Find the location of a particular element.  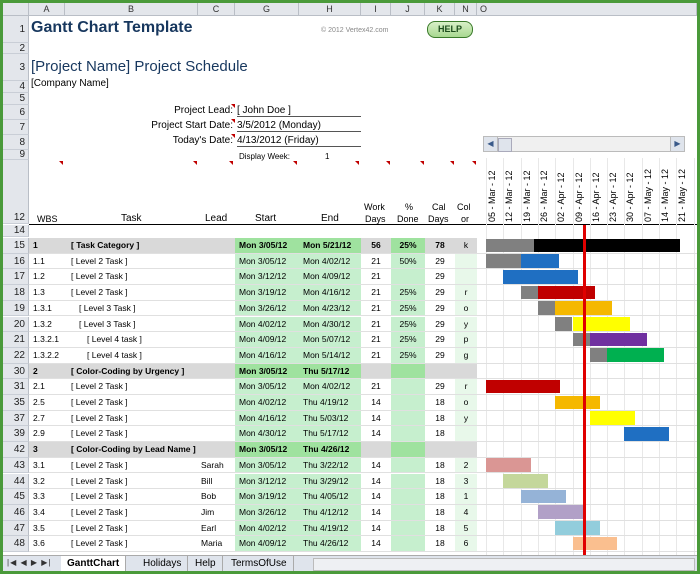

cell-end: Thu 4/19/12 is located at coordinates (326, 402).